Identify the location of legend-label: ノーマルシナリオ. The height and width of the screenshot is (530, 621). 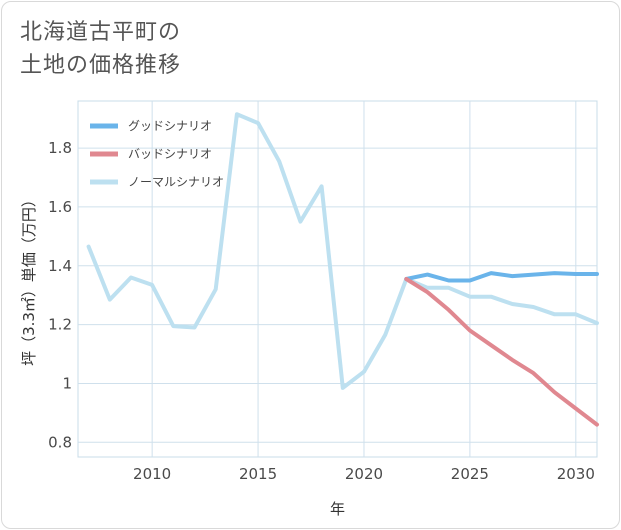
(176, 182).